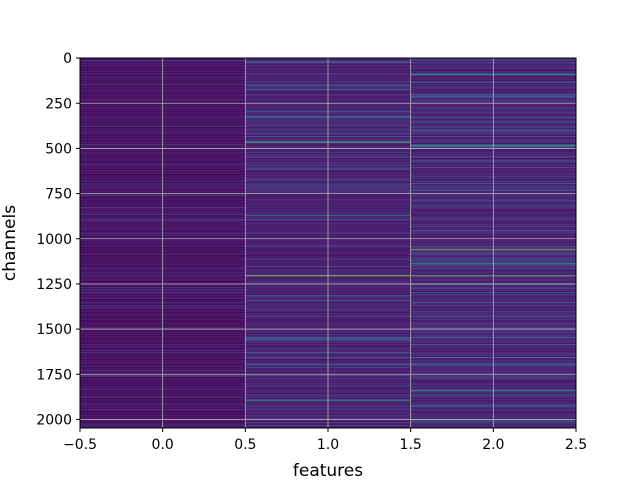 This screenshot has height=480, width=640. What do you see at coordinates (58, 104) in the screenshot?
I see `y-tick-label: 250` at bounding box center [58, 104].